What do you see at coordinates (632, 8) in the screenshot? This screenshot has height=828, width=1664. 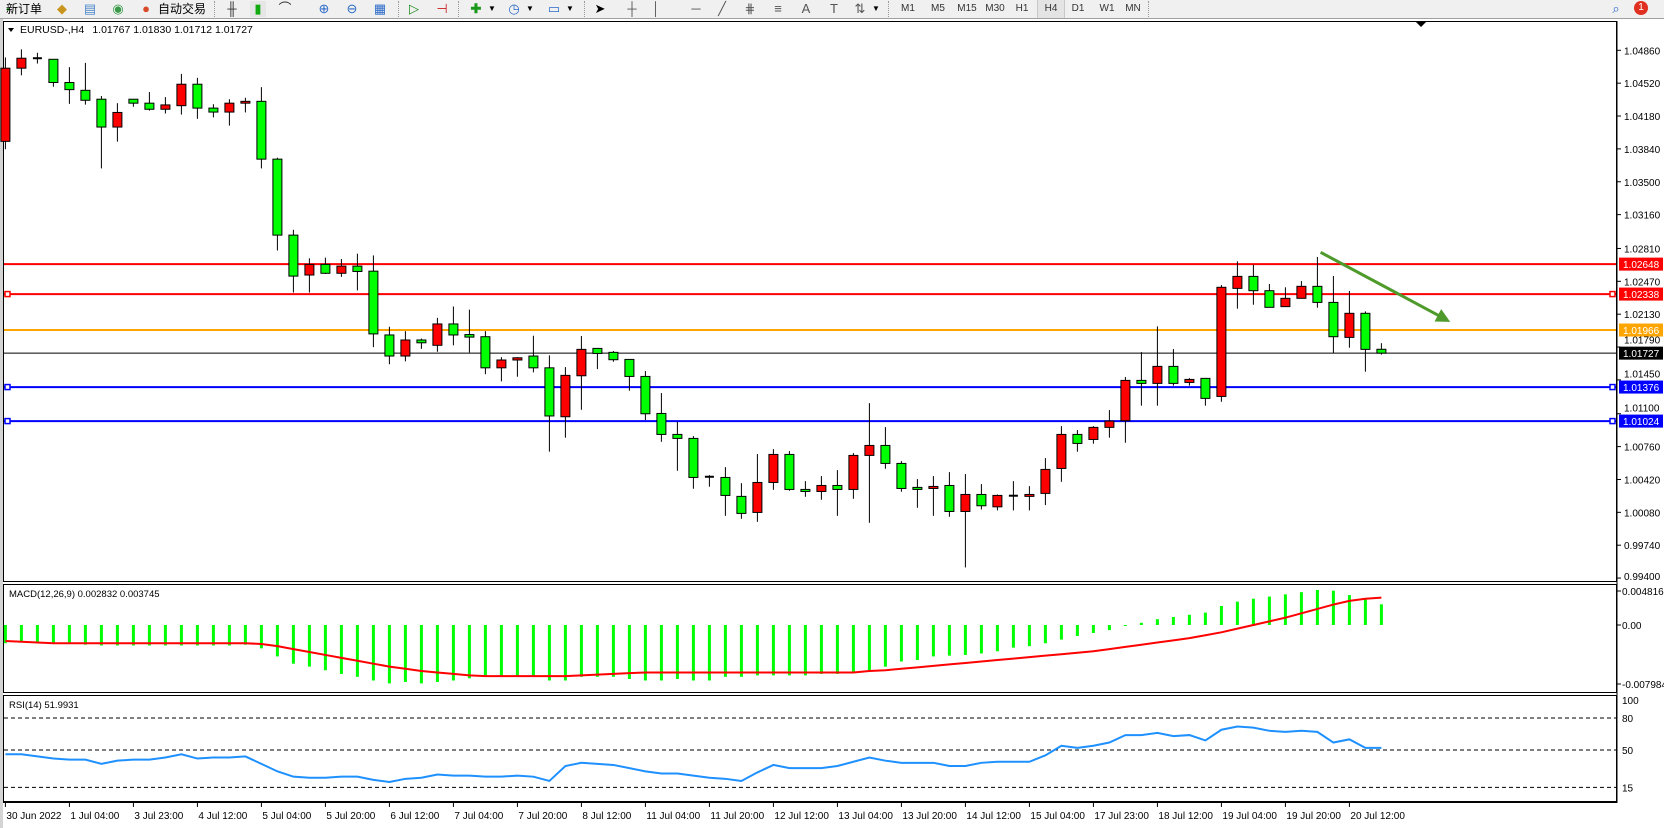 I see `crosshair-icon: ┼` at bounding box center [632, 8].